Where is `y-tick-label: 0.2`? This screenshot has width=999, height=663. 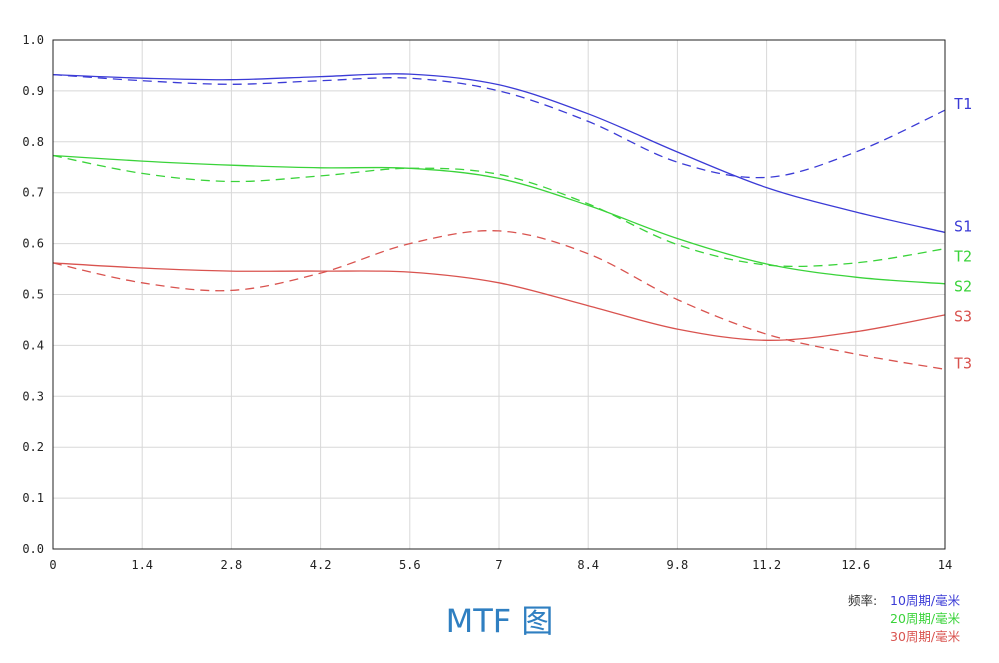
y-tick-label: 0.2 is located at coordinates (33, 447).